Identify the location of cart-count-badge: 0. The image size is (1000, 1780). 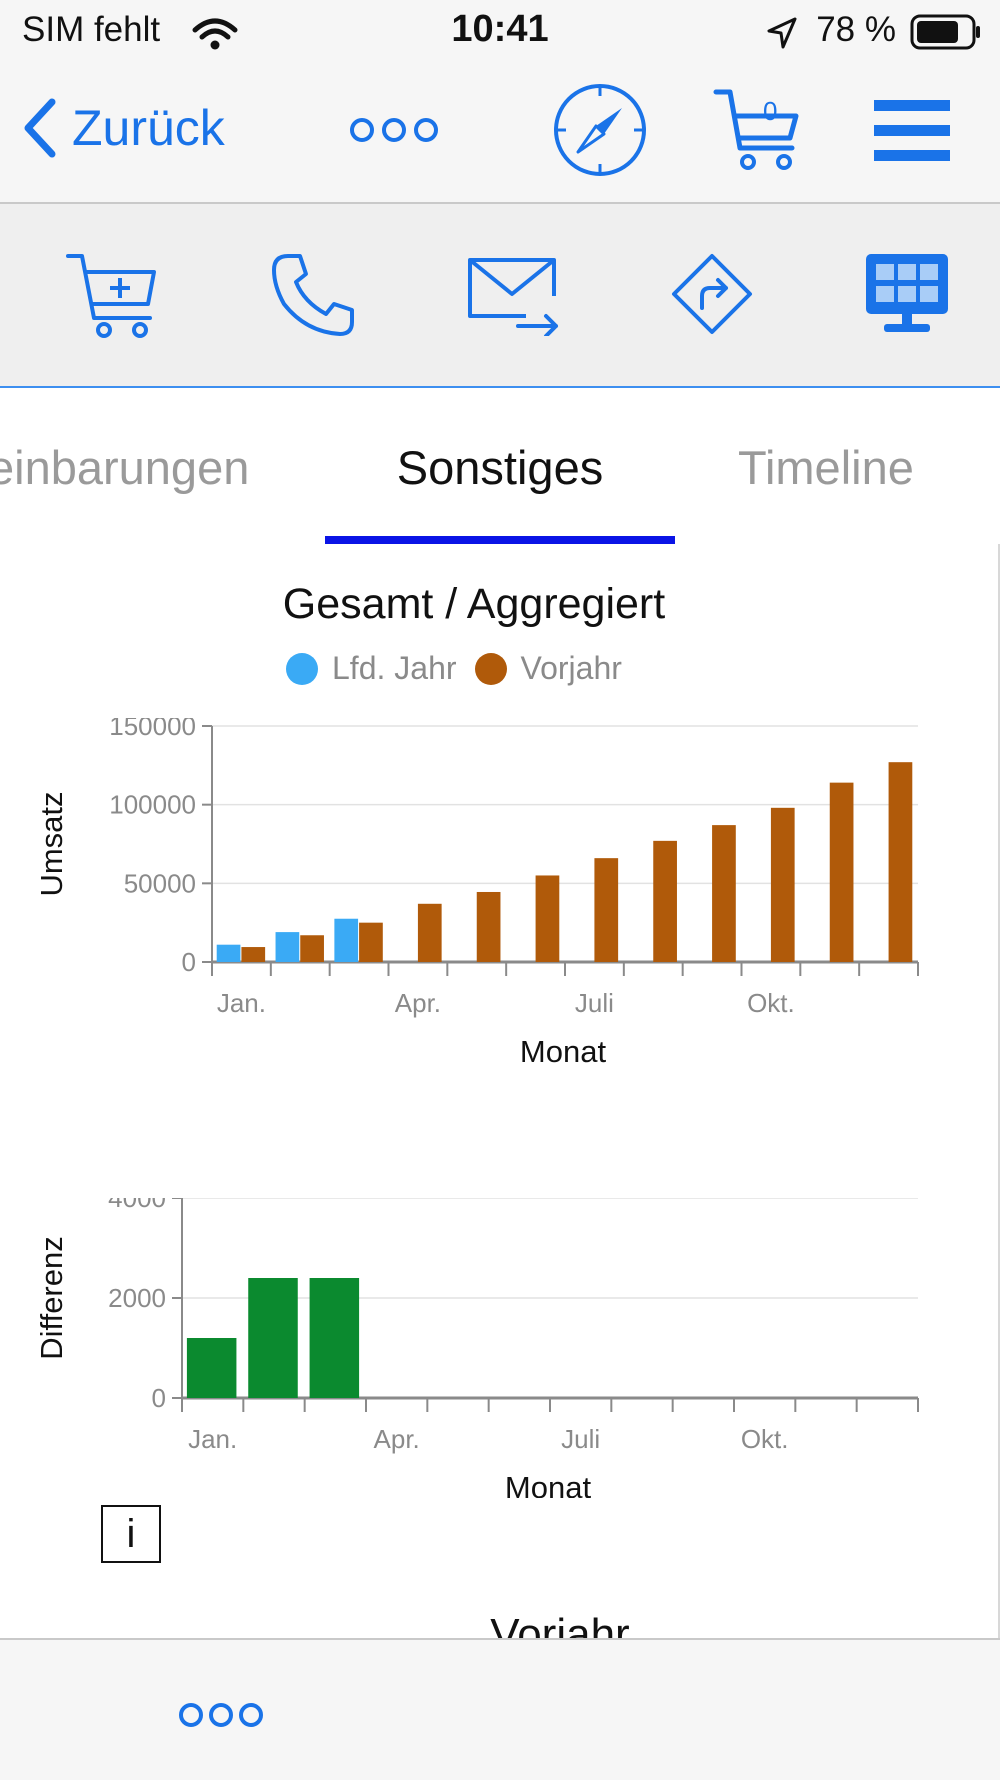
(770, 111).